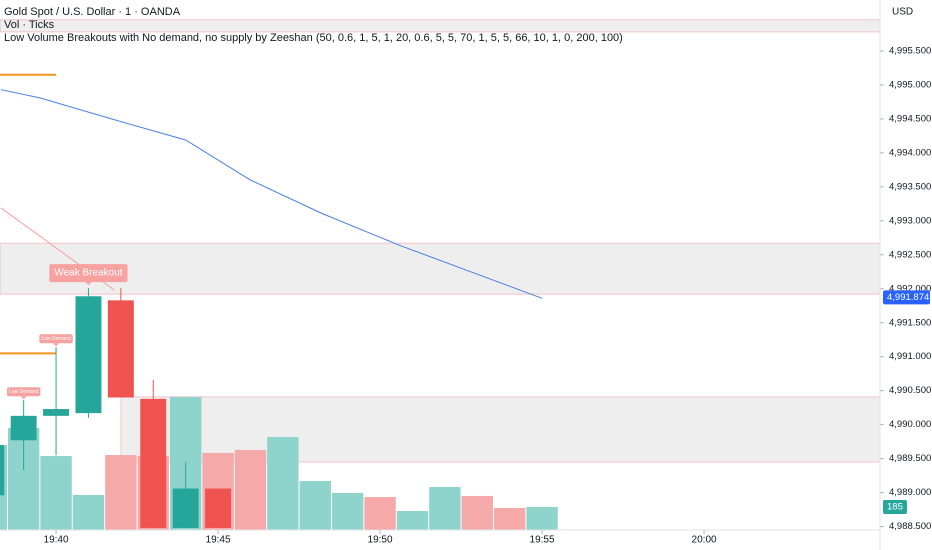  Describe the element at coordinates (380, 540) in the screenshot. I see `x-tick-label: 19:50` at that location.